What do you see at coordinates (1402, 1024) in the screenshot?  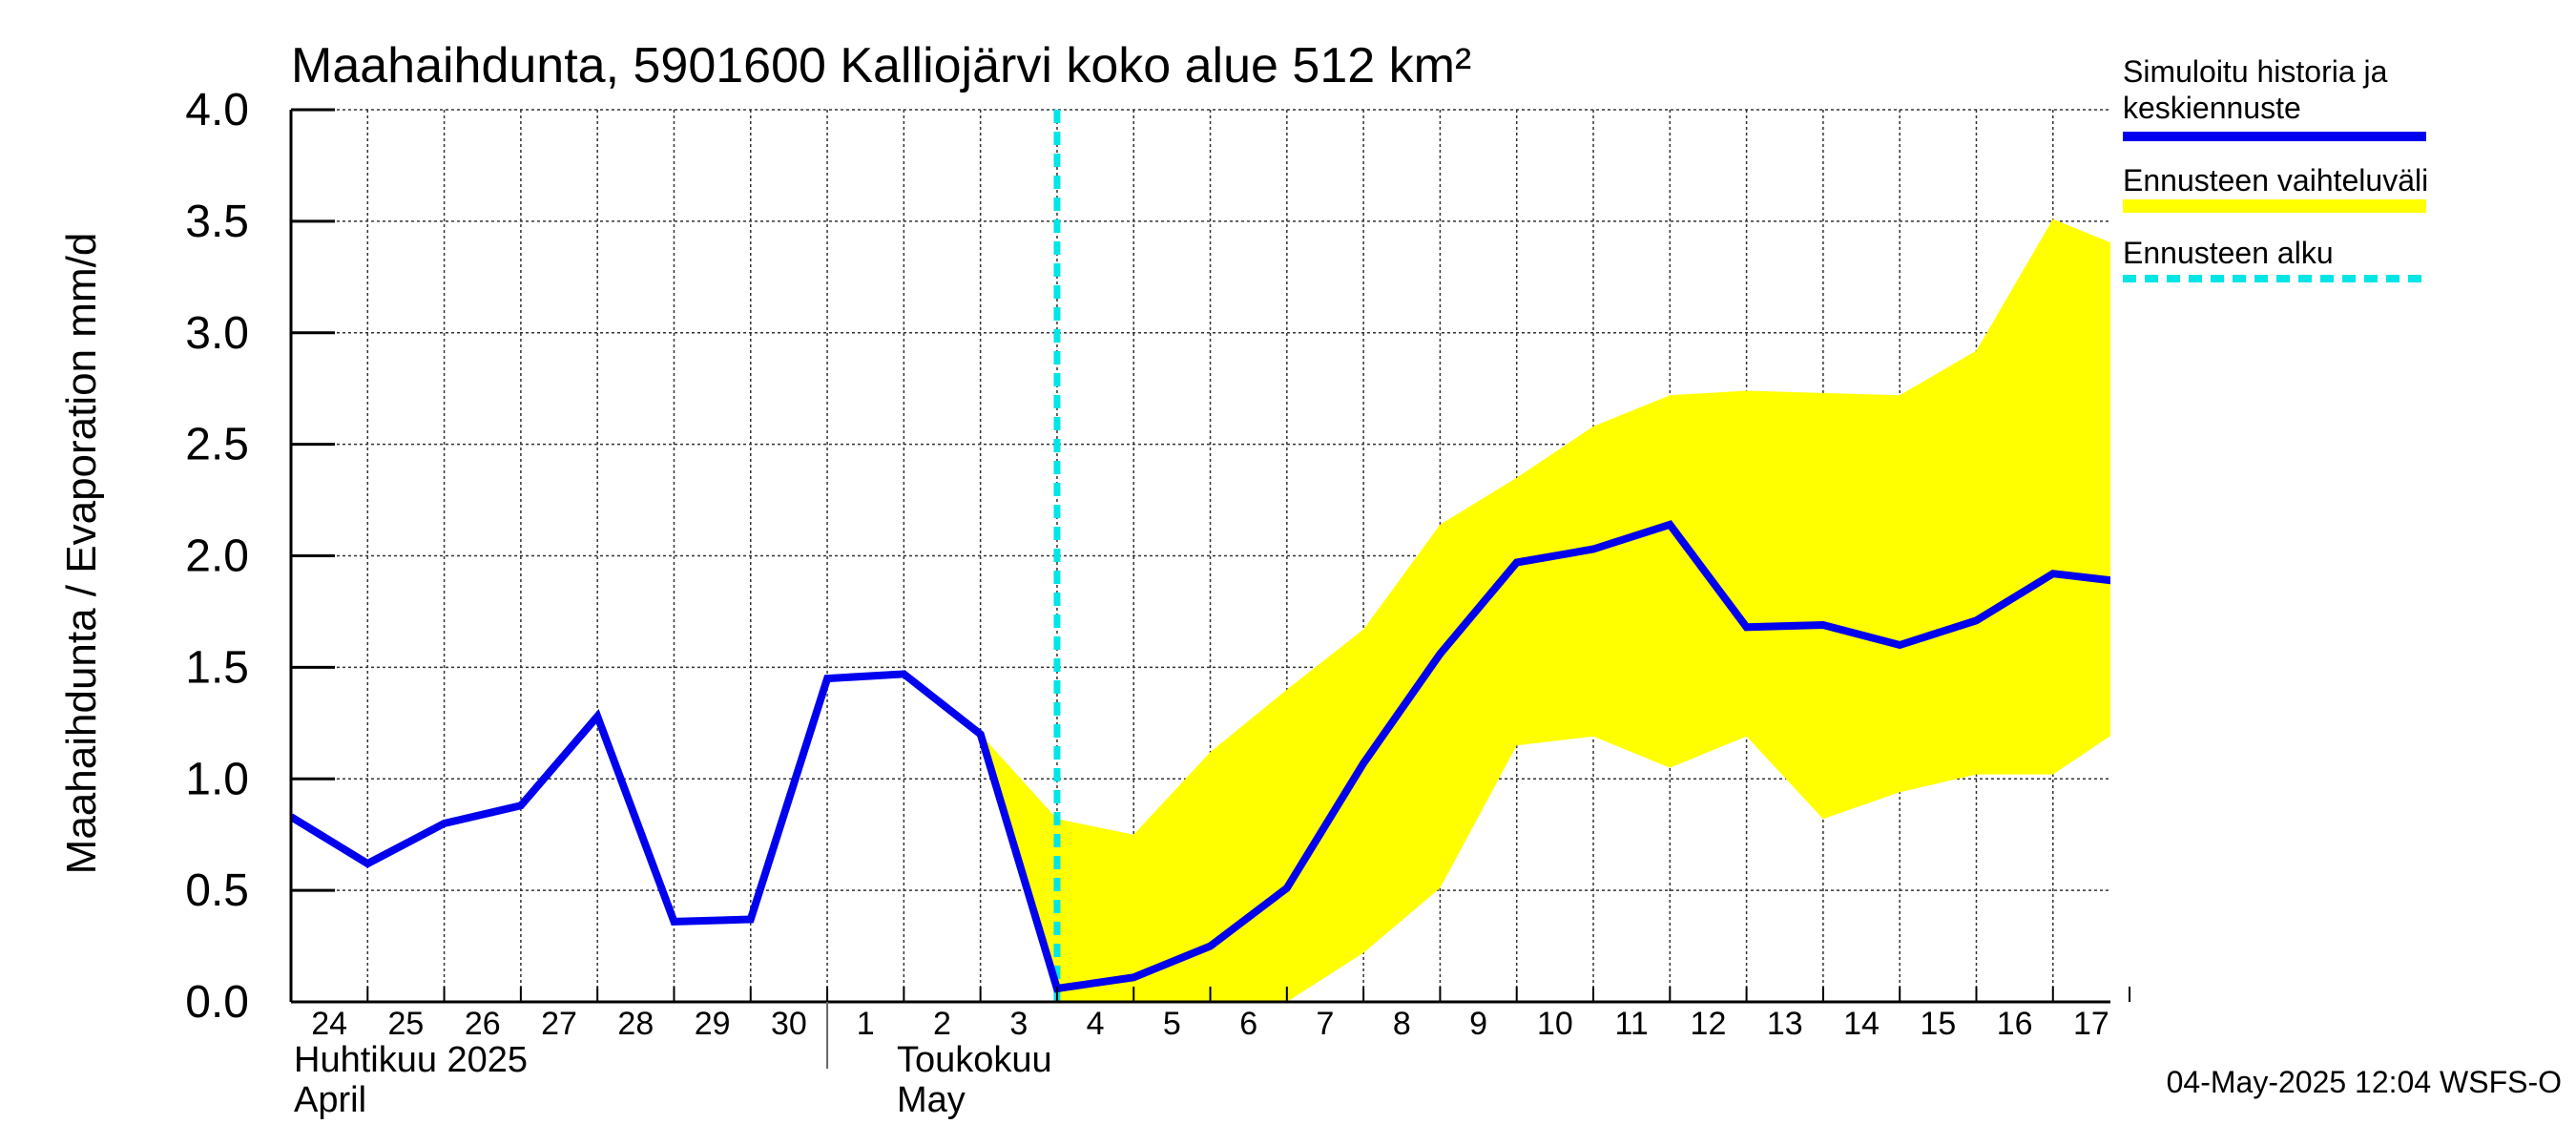 I see `x-tick-label: 8` at bounding box center [1402, 1024].